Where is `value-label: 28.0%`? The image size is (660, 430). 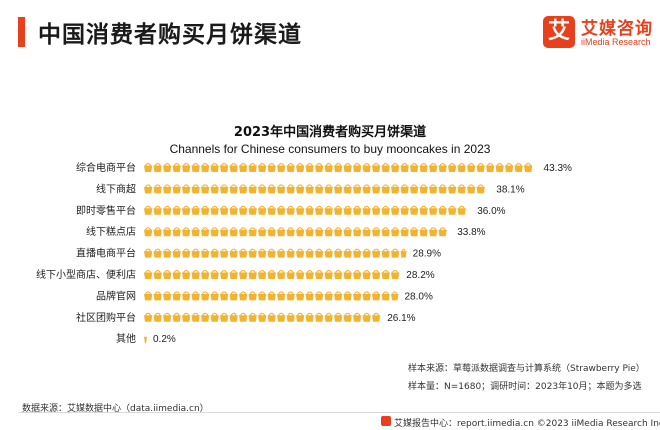
value-label: 28.0% is located at coordinates (418, 296).